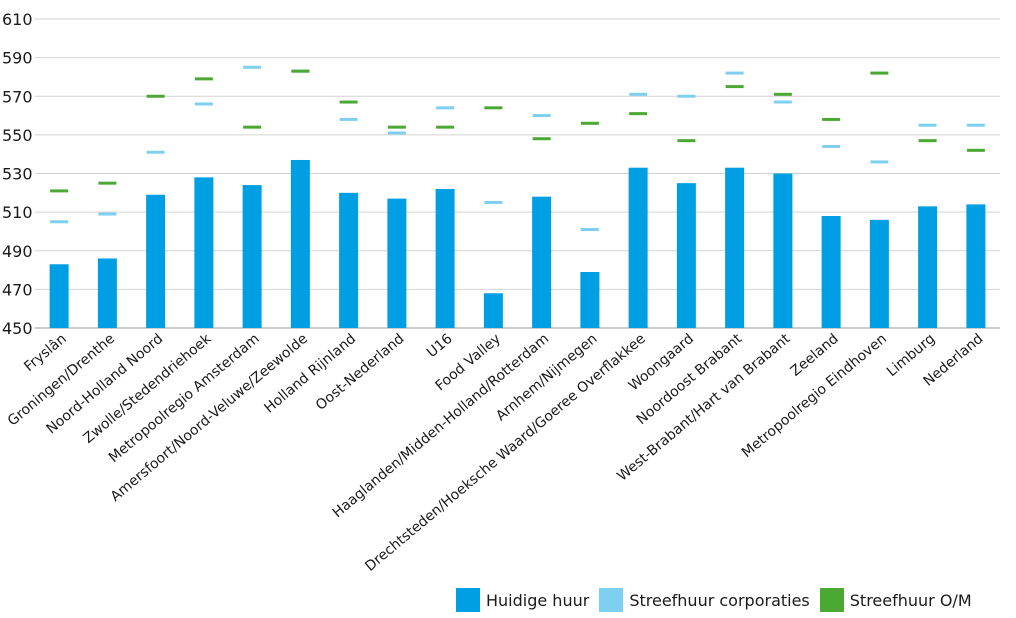 The height and width of the screenshot is (618, 1016). What do you see at coordinates (611, 600) in the screenshot?
I see `legend-swatch-streefhuur-corporaties` at bounding box center [611, 600].